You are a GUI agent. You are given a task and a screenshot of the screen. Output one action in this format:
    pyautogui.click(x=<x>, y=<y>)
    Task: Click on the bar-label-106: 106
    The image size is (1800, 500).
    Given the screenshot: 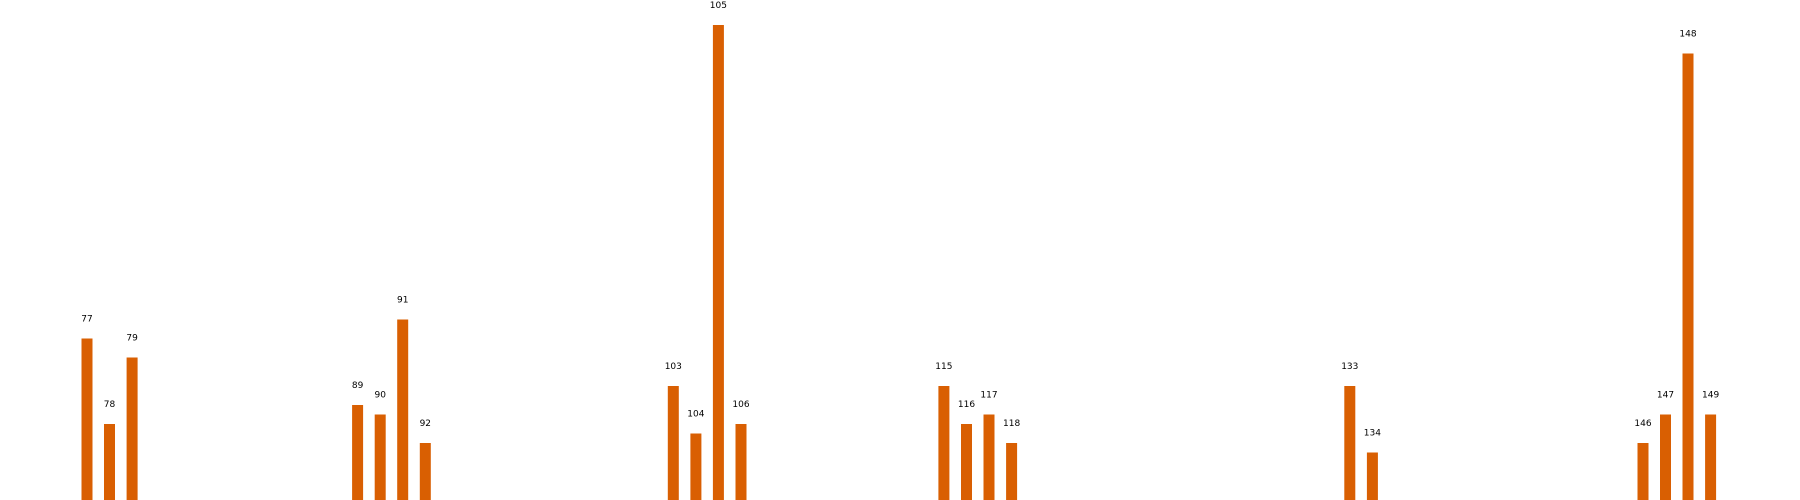 What is the action you would take?
    pyautogui.click(x=740, y=405)
    